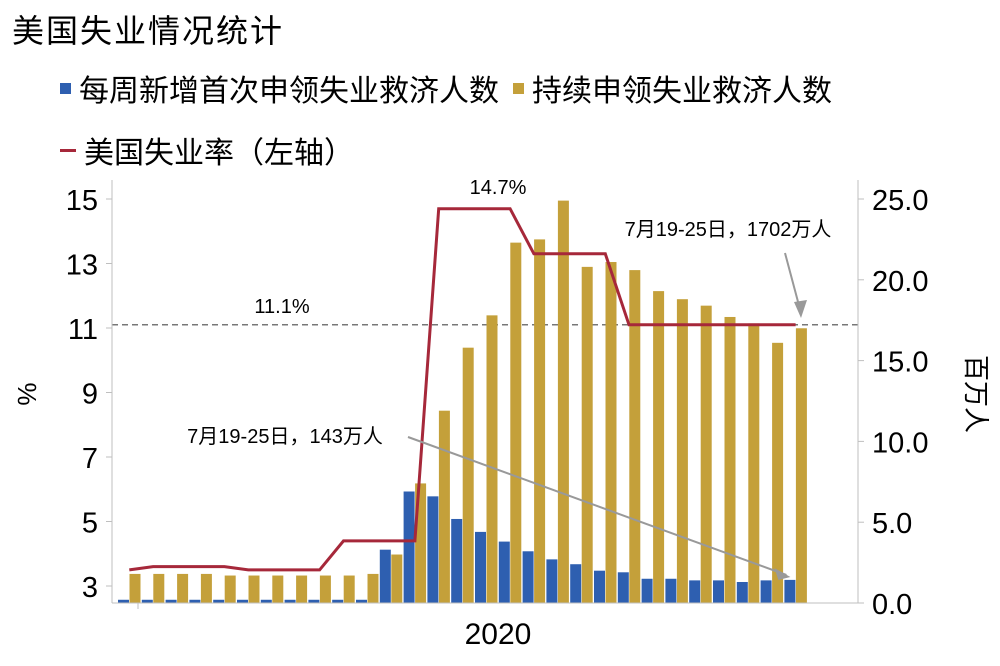 The width and height of the screenshot is (1000, 666). Describe the element at coordinates (82, 201) in the screenshot. I see `left-axis-tick-label: 15` at that location.